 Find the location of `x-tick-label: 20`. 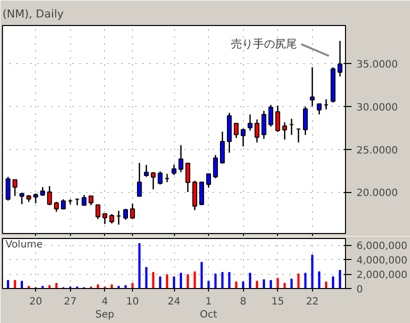

x-tick-label: 20 is located at coordinates (35, 302).